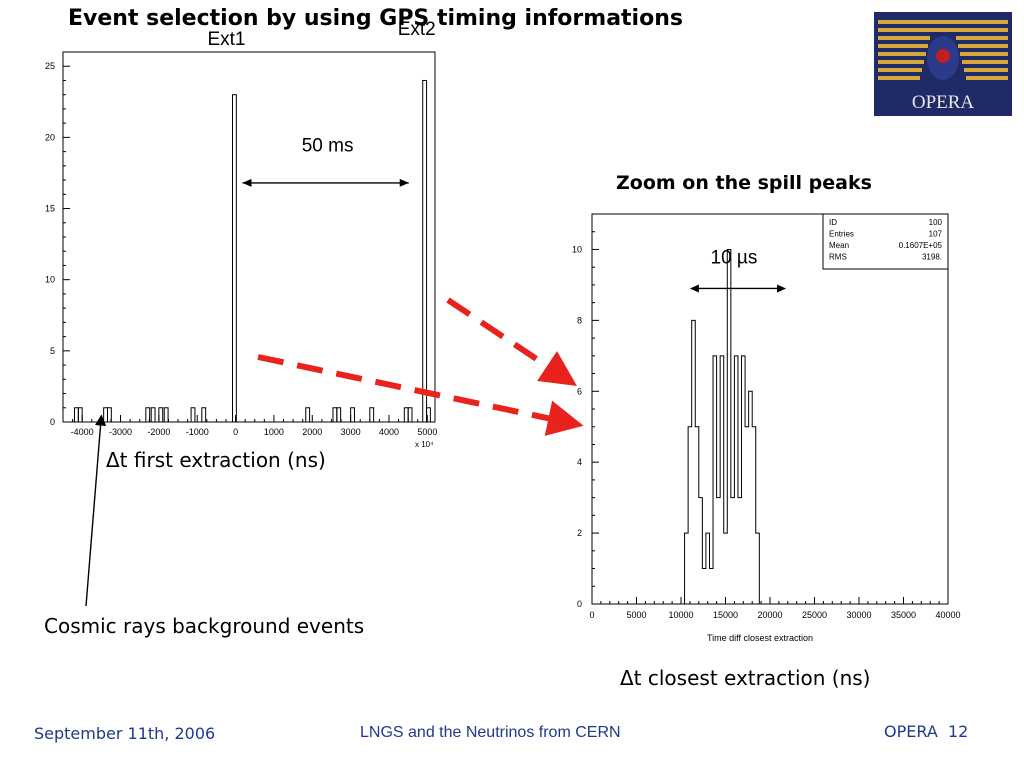 Image resolution: width=1024 pixels, height=768 pixels. Describe the element at coordinates (932, 257) in the screenshot. I see `stats-value: 3198.` at that location.